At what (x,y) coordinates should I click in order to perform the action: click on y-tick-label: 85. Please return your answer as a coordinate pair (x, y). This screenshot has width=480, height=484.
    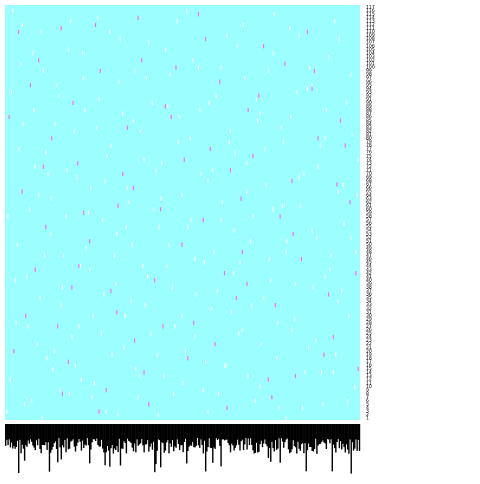
    Looking at the image, I should click on (369, 121).